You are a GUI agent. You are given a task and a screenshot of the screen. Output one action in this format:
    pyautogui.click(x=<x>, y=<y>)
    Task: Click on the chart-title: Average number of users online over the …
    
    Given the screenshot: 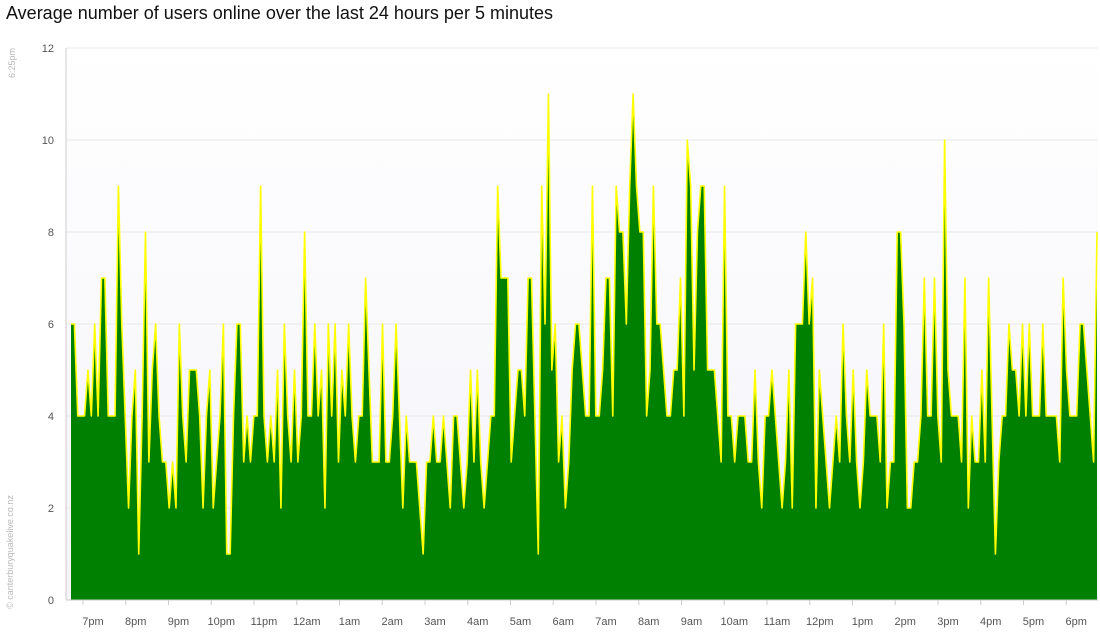 What is the action you would take?
    pyautogui.click(x=279, y=13)
    